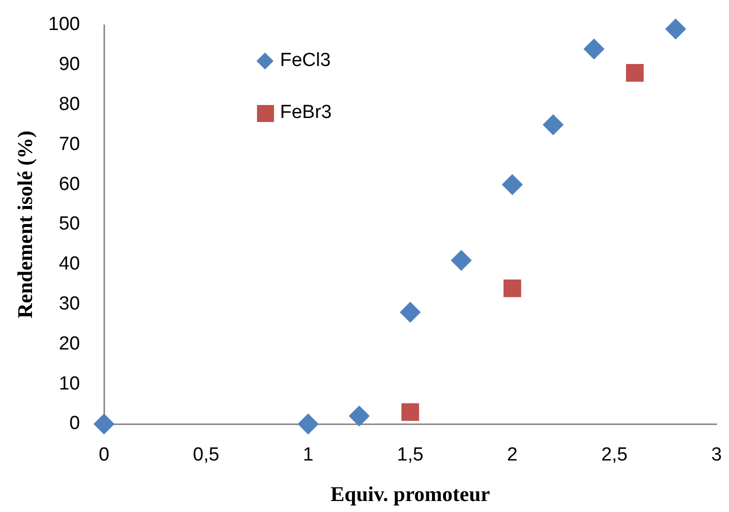 This screenshot has height=512, width=729. I want to click on x-tick-label: 1, so click(308, 455).